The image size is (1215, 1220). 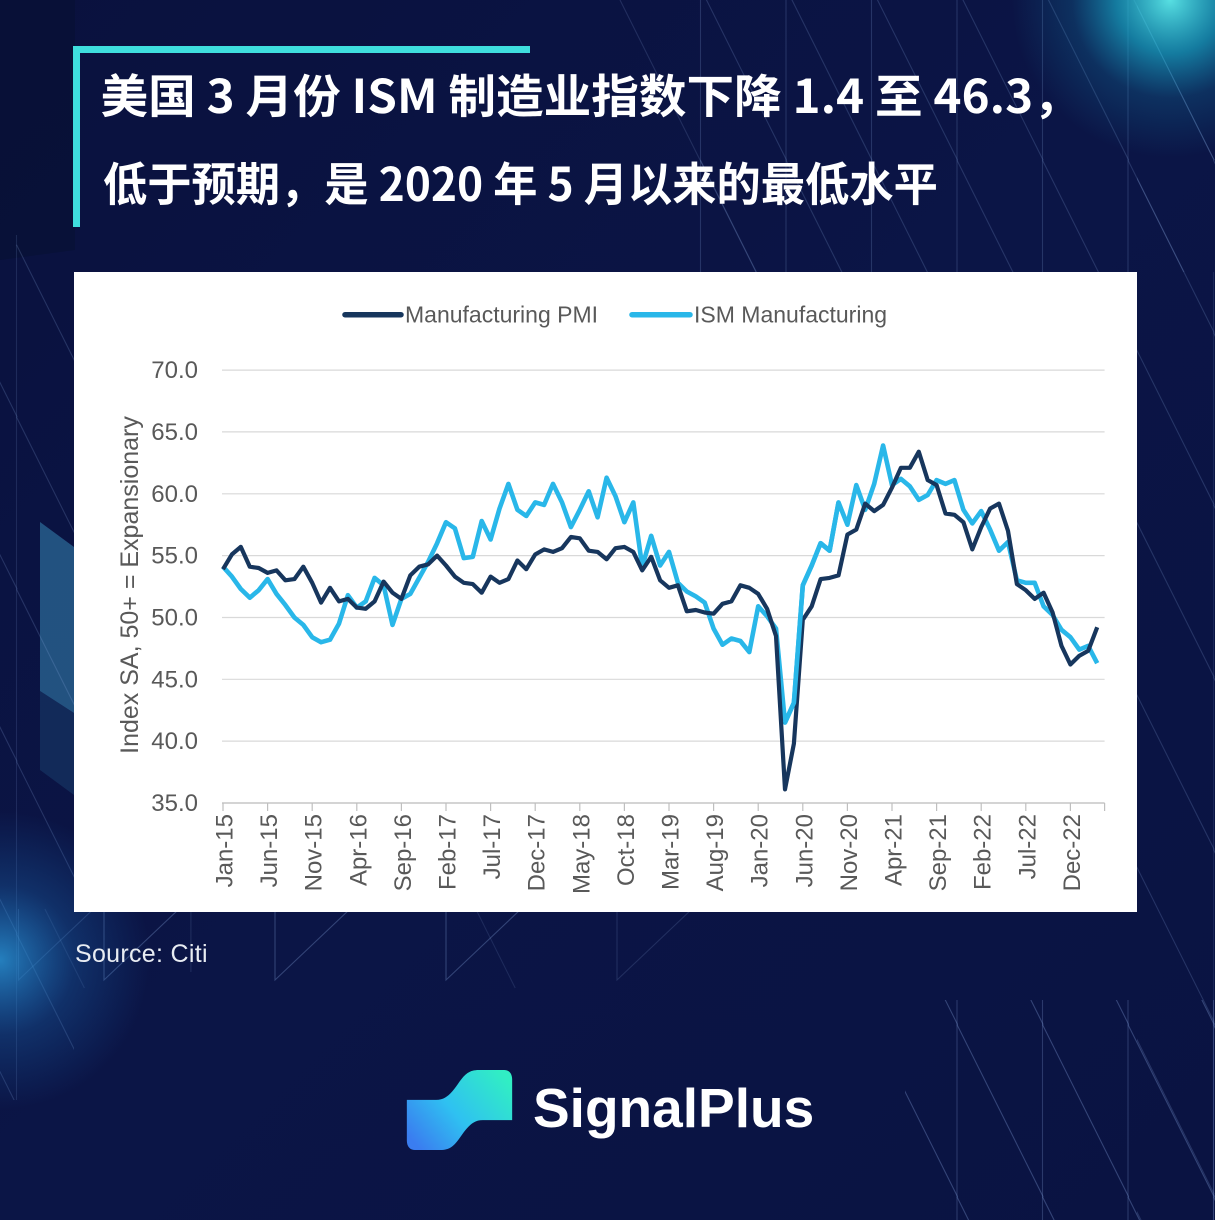 What do you see at coordinates (269, 850) in the screenshot?
I see `svg-text: Jun-15` at bounding box center [269, 850].